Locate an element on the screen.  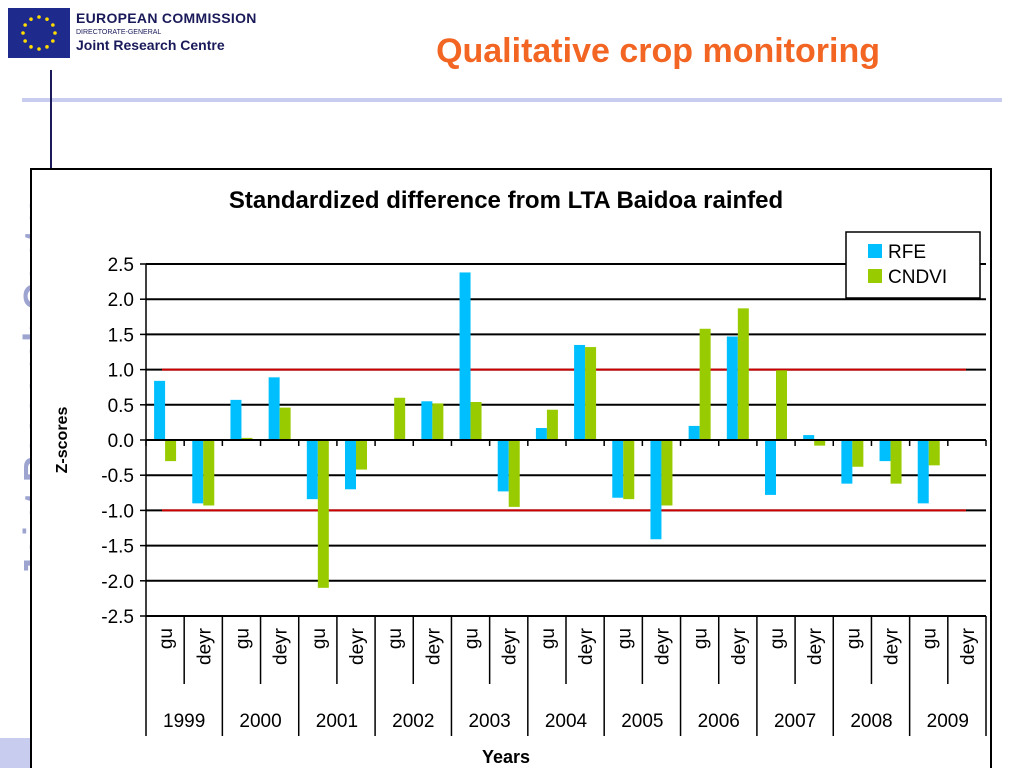
year-label: 1999 is located at coordinates (184, 721).